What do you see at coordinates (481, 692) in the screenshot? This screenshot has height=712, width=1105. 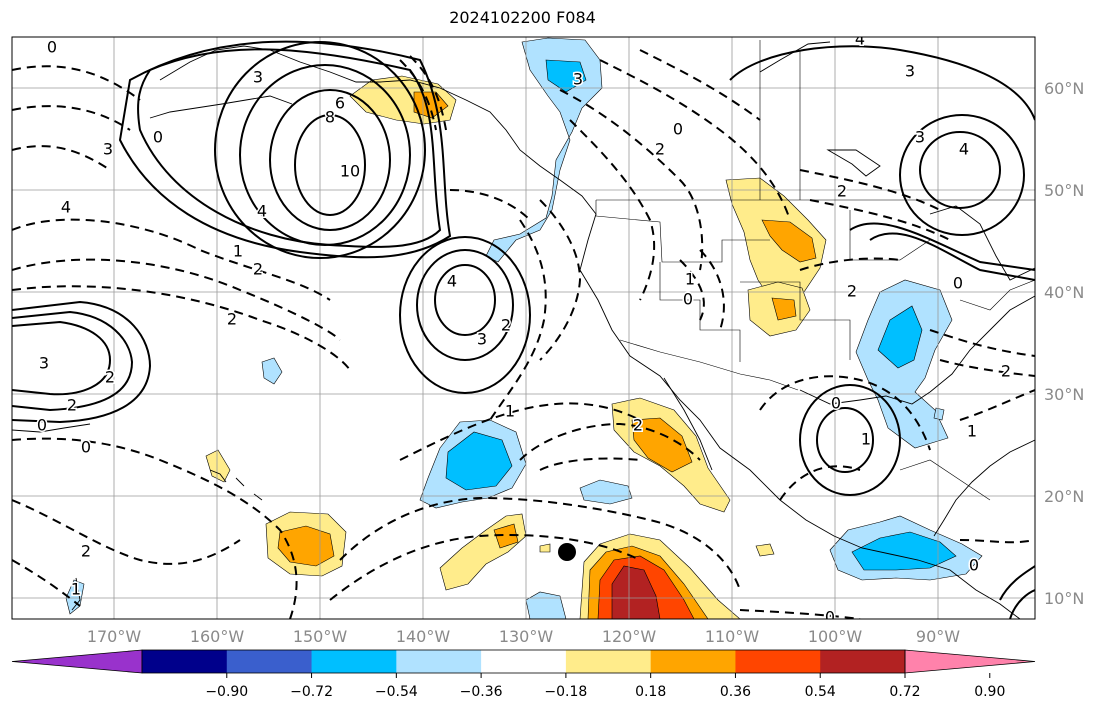 I see `colorbar-tick-label: −0.36` at bounding box center [481, 692].